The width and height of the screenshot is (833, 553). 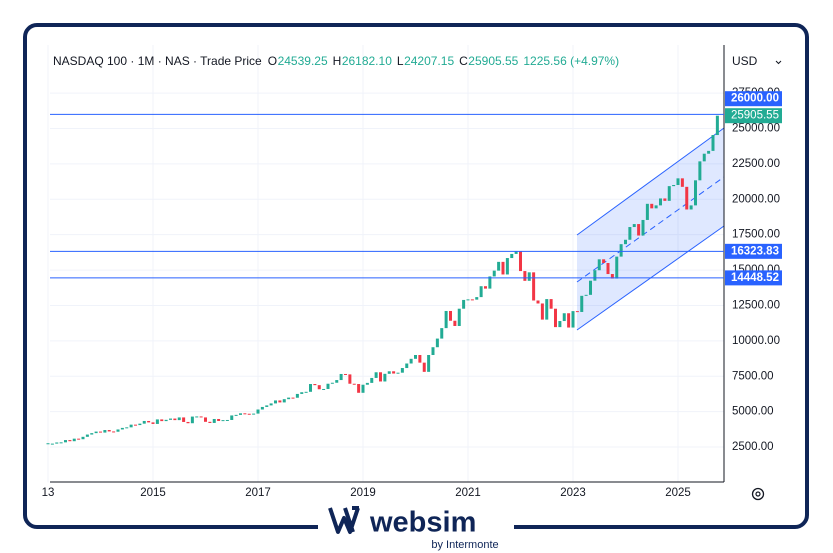 I want to click on ohlc-value: 24539.25, so click(x=303, y=61).